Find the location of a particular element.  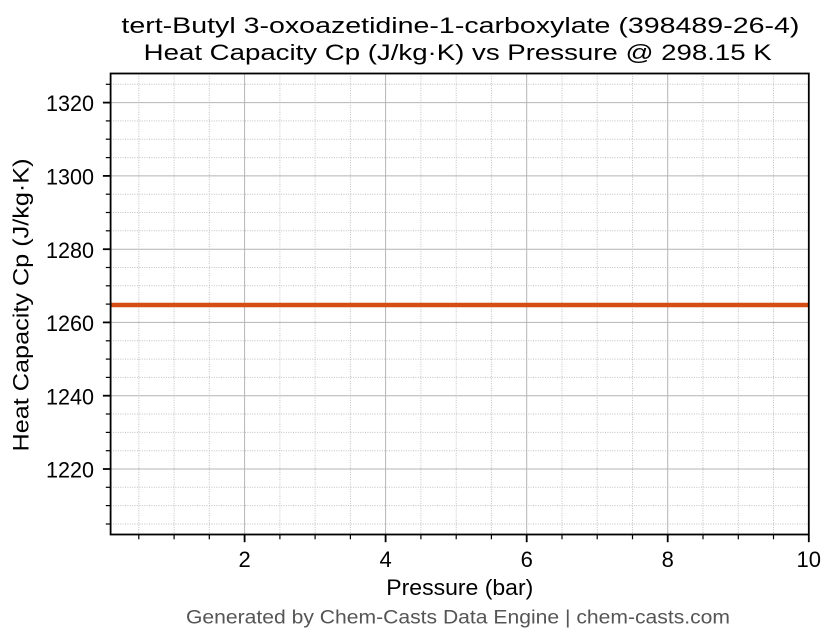

svg-text: 1220 is located at coordinates (70, 470).